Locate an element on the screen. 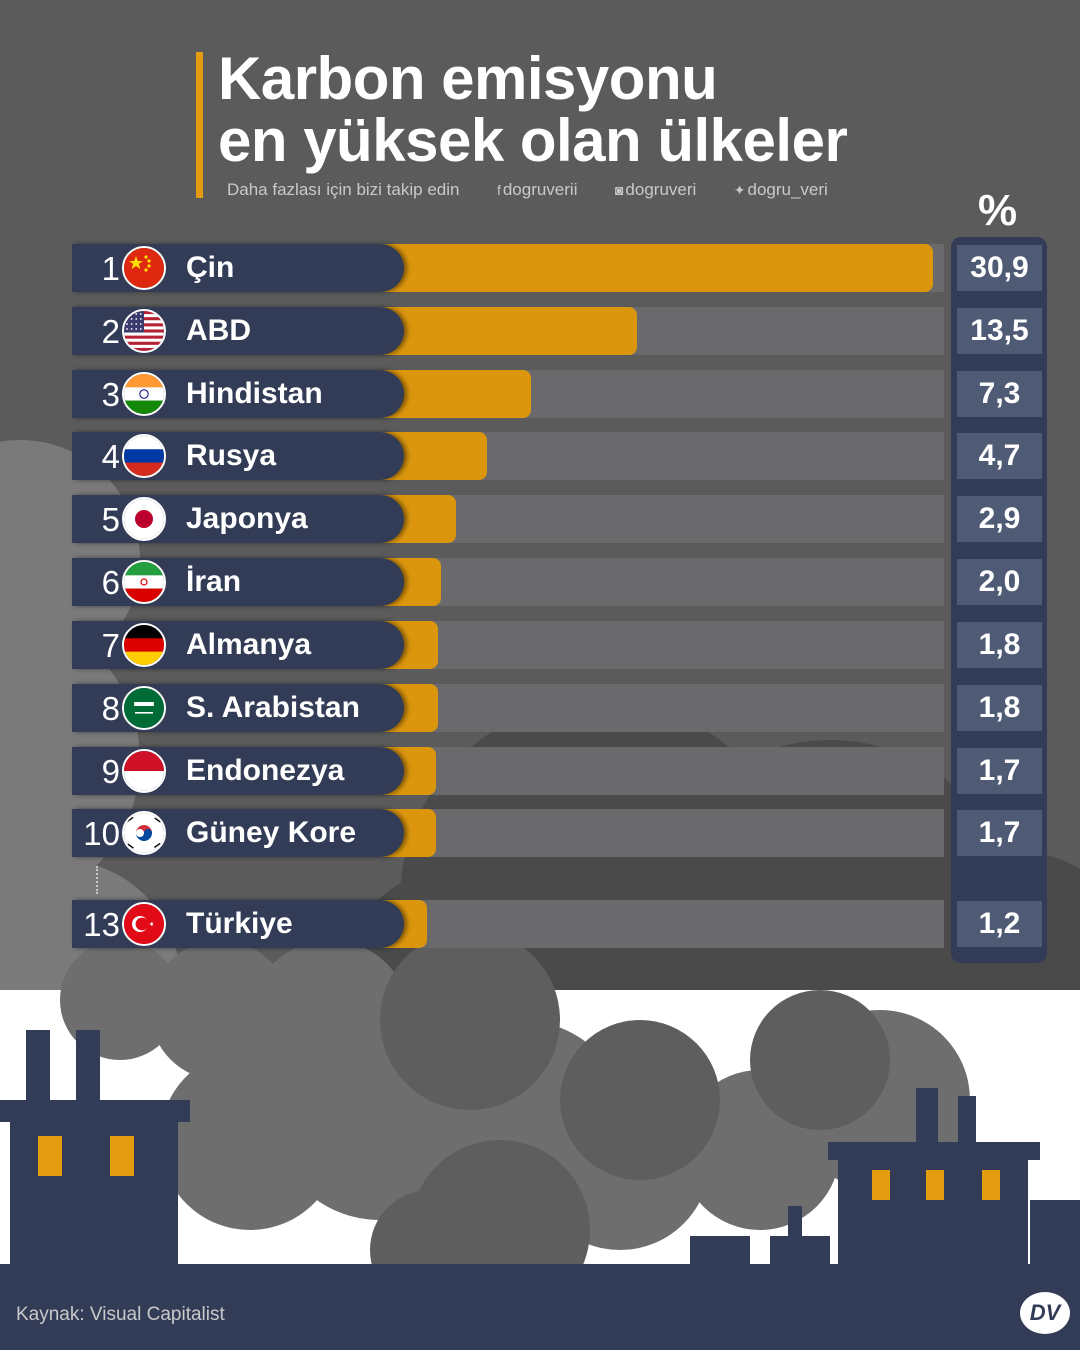  rank-number: 6 is located at coordinates (110, 582).